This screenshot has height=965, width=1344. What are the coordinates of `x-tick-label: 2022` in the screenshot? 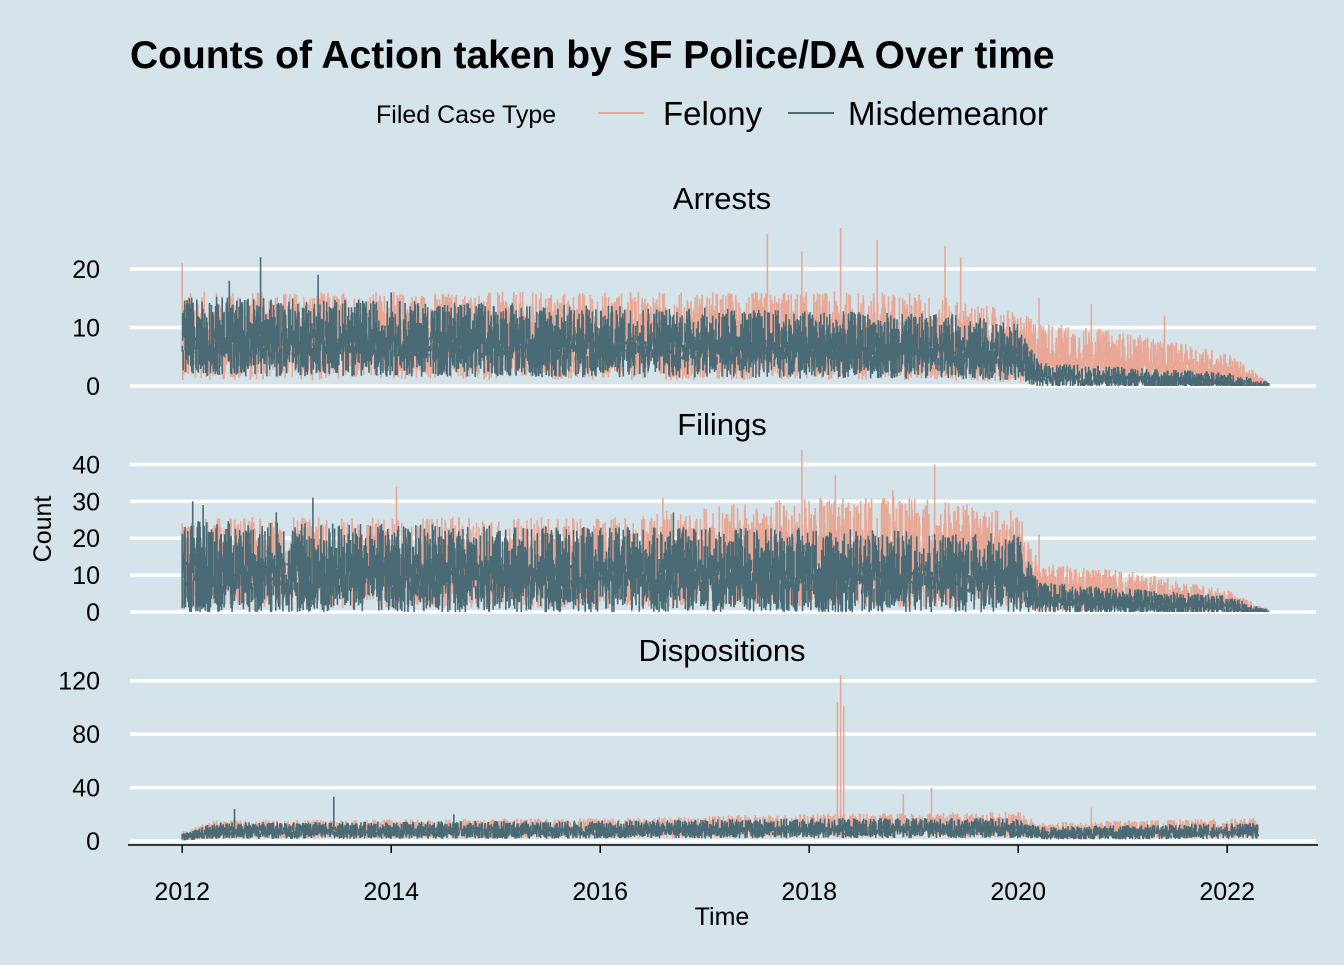 It's located at (1227, 892).